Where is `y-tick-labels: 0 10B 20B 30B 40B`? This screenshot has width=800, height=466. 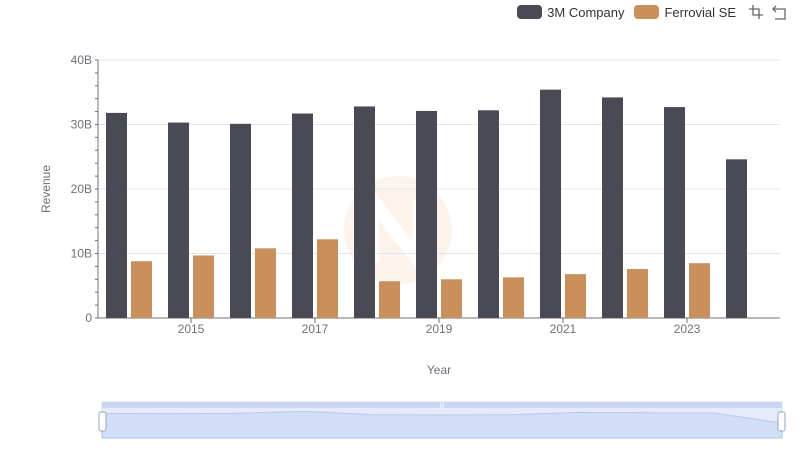 y-tick-labels: 0 10B 20B 30B 40B is located at coordinates (82, 189).